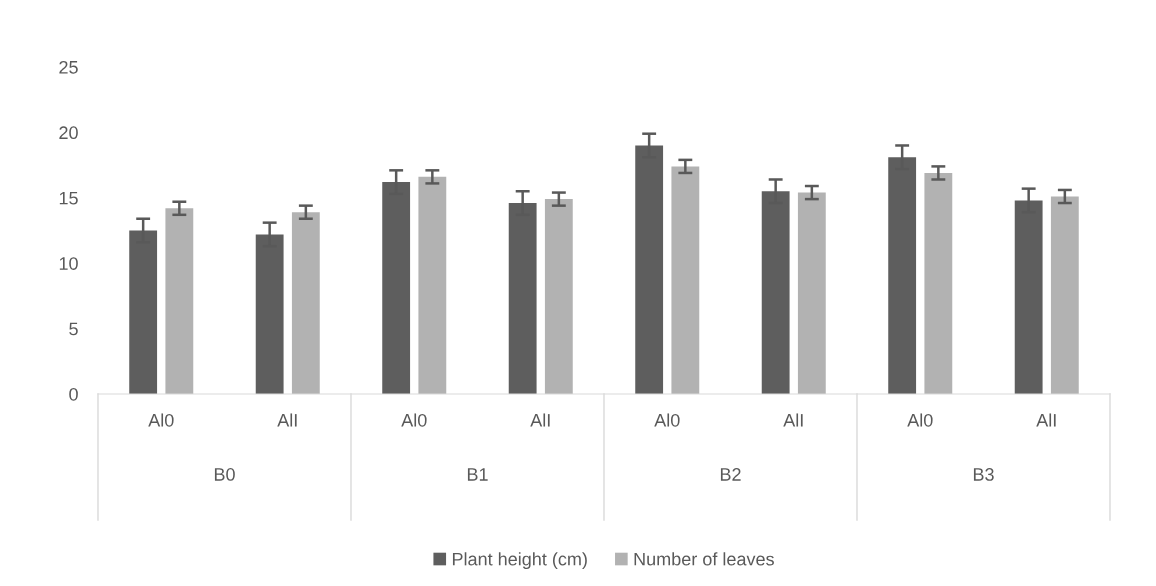  I want to click on y-tick-label: 0, so click(73, 394).